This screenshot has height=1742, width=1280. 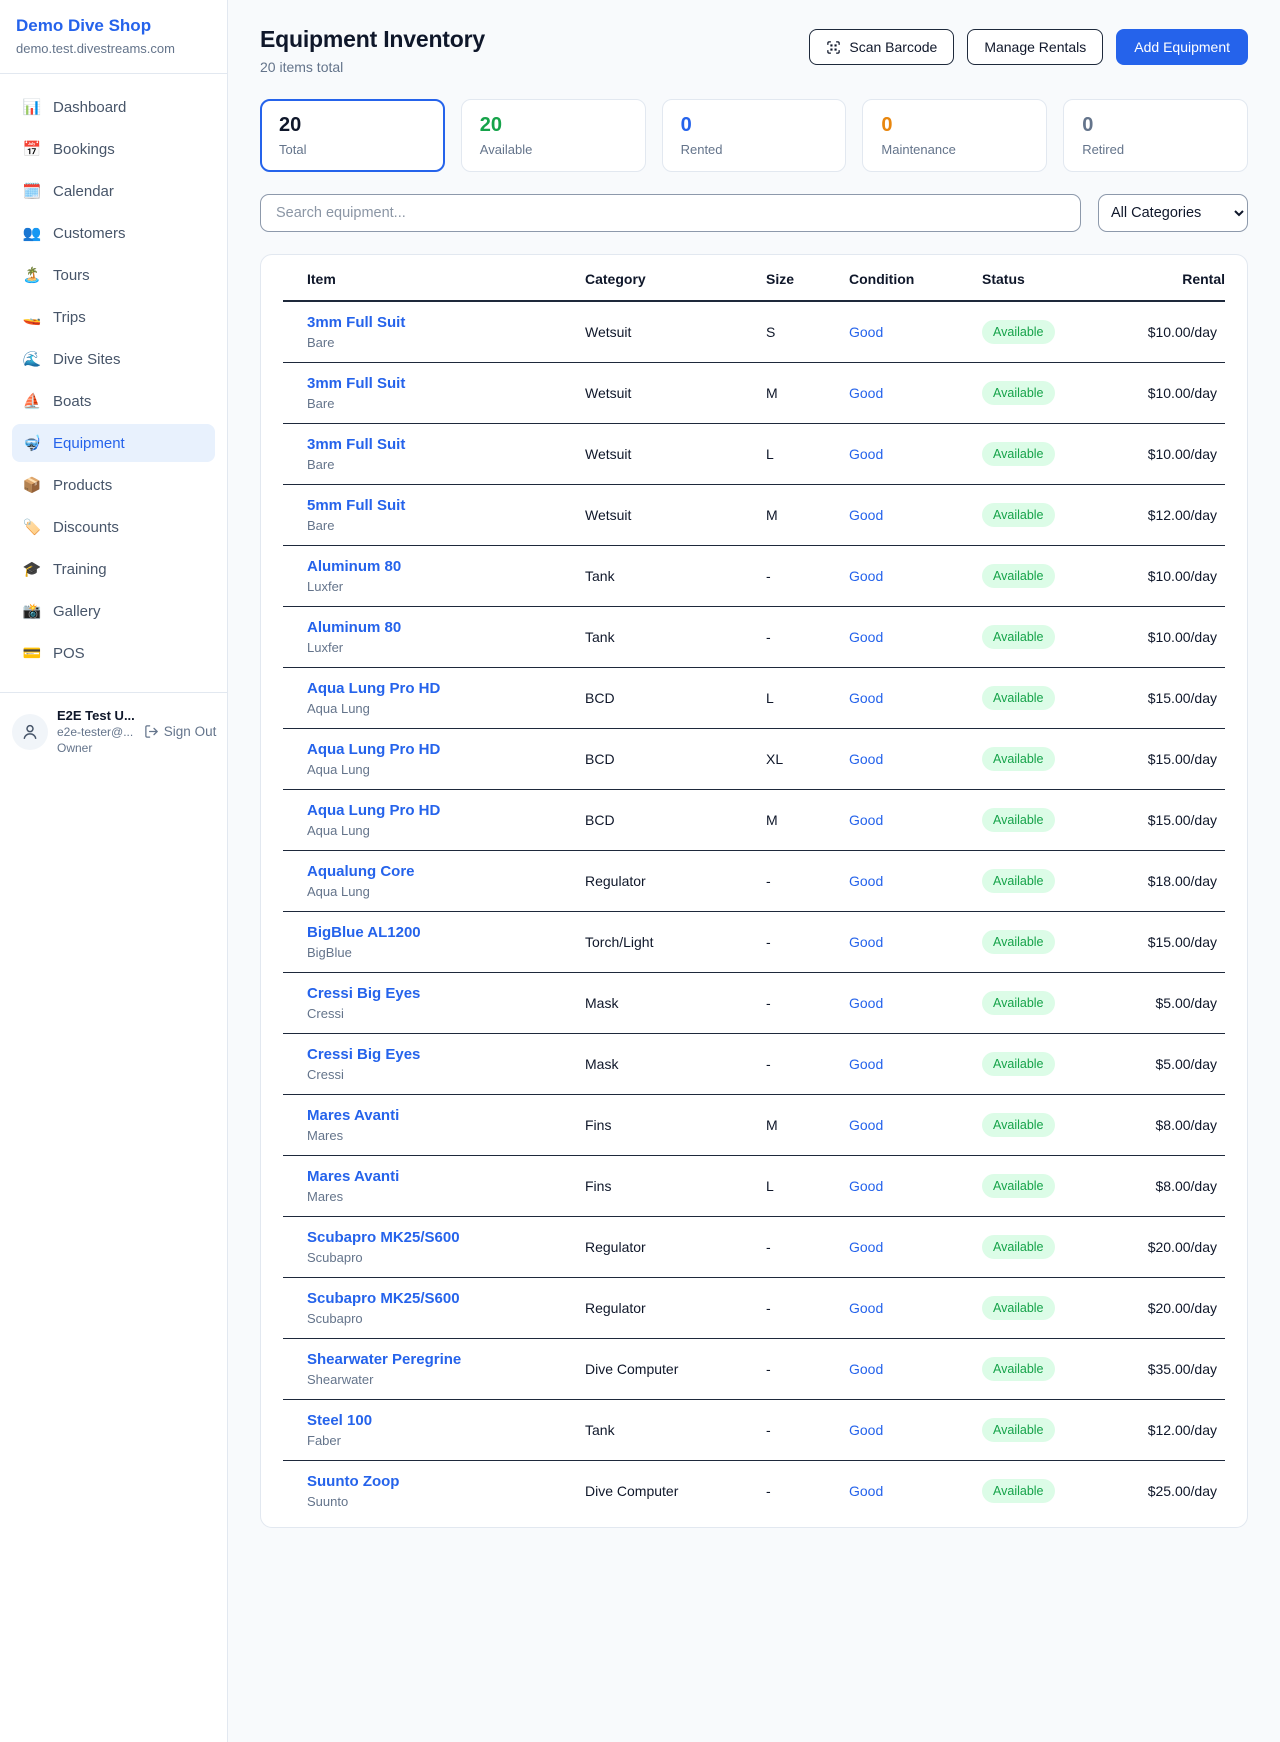 I want to click on sidebar-item-calendar: 🗓️ Calendar, so click(x=113, y=191).